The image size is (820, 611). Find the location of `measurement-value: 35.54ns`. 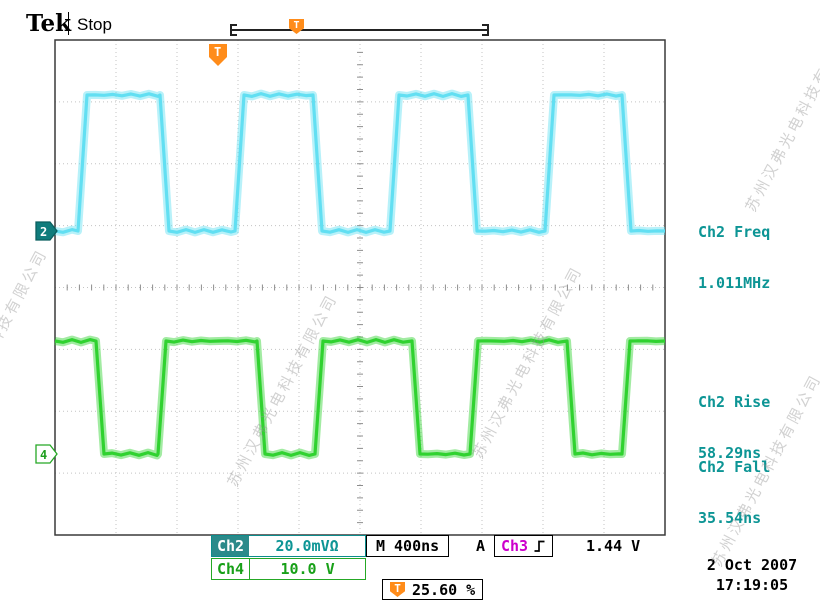

measurement-value: 35.54ns is located at coordinates (730, 518).